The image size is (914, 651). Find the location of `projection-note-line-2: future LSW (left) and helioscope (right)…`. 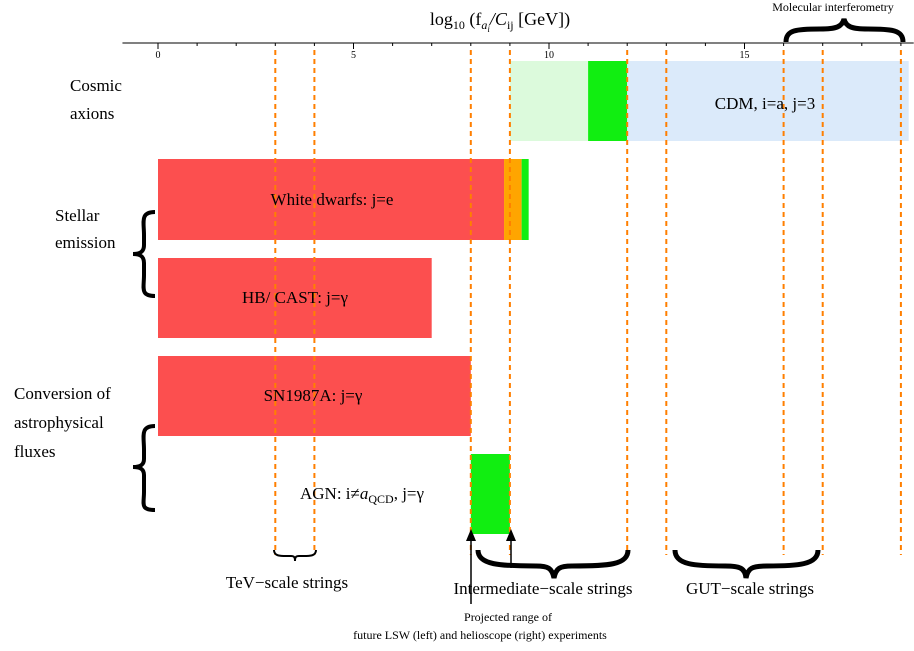

projection-note-line-2: future LSW (left) and helioscope (right)… is located at coordinates (480, 635).